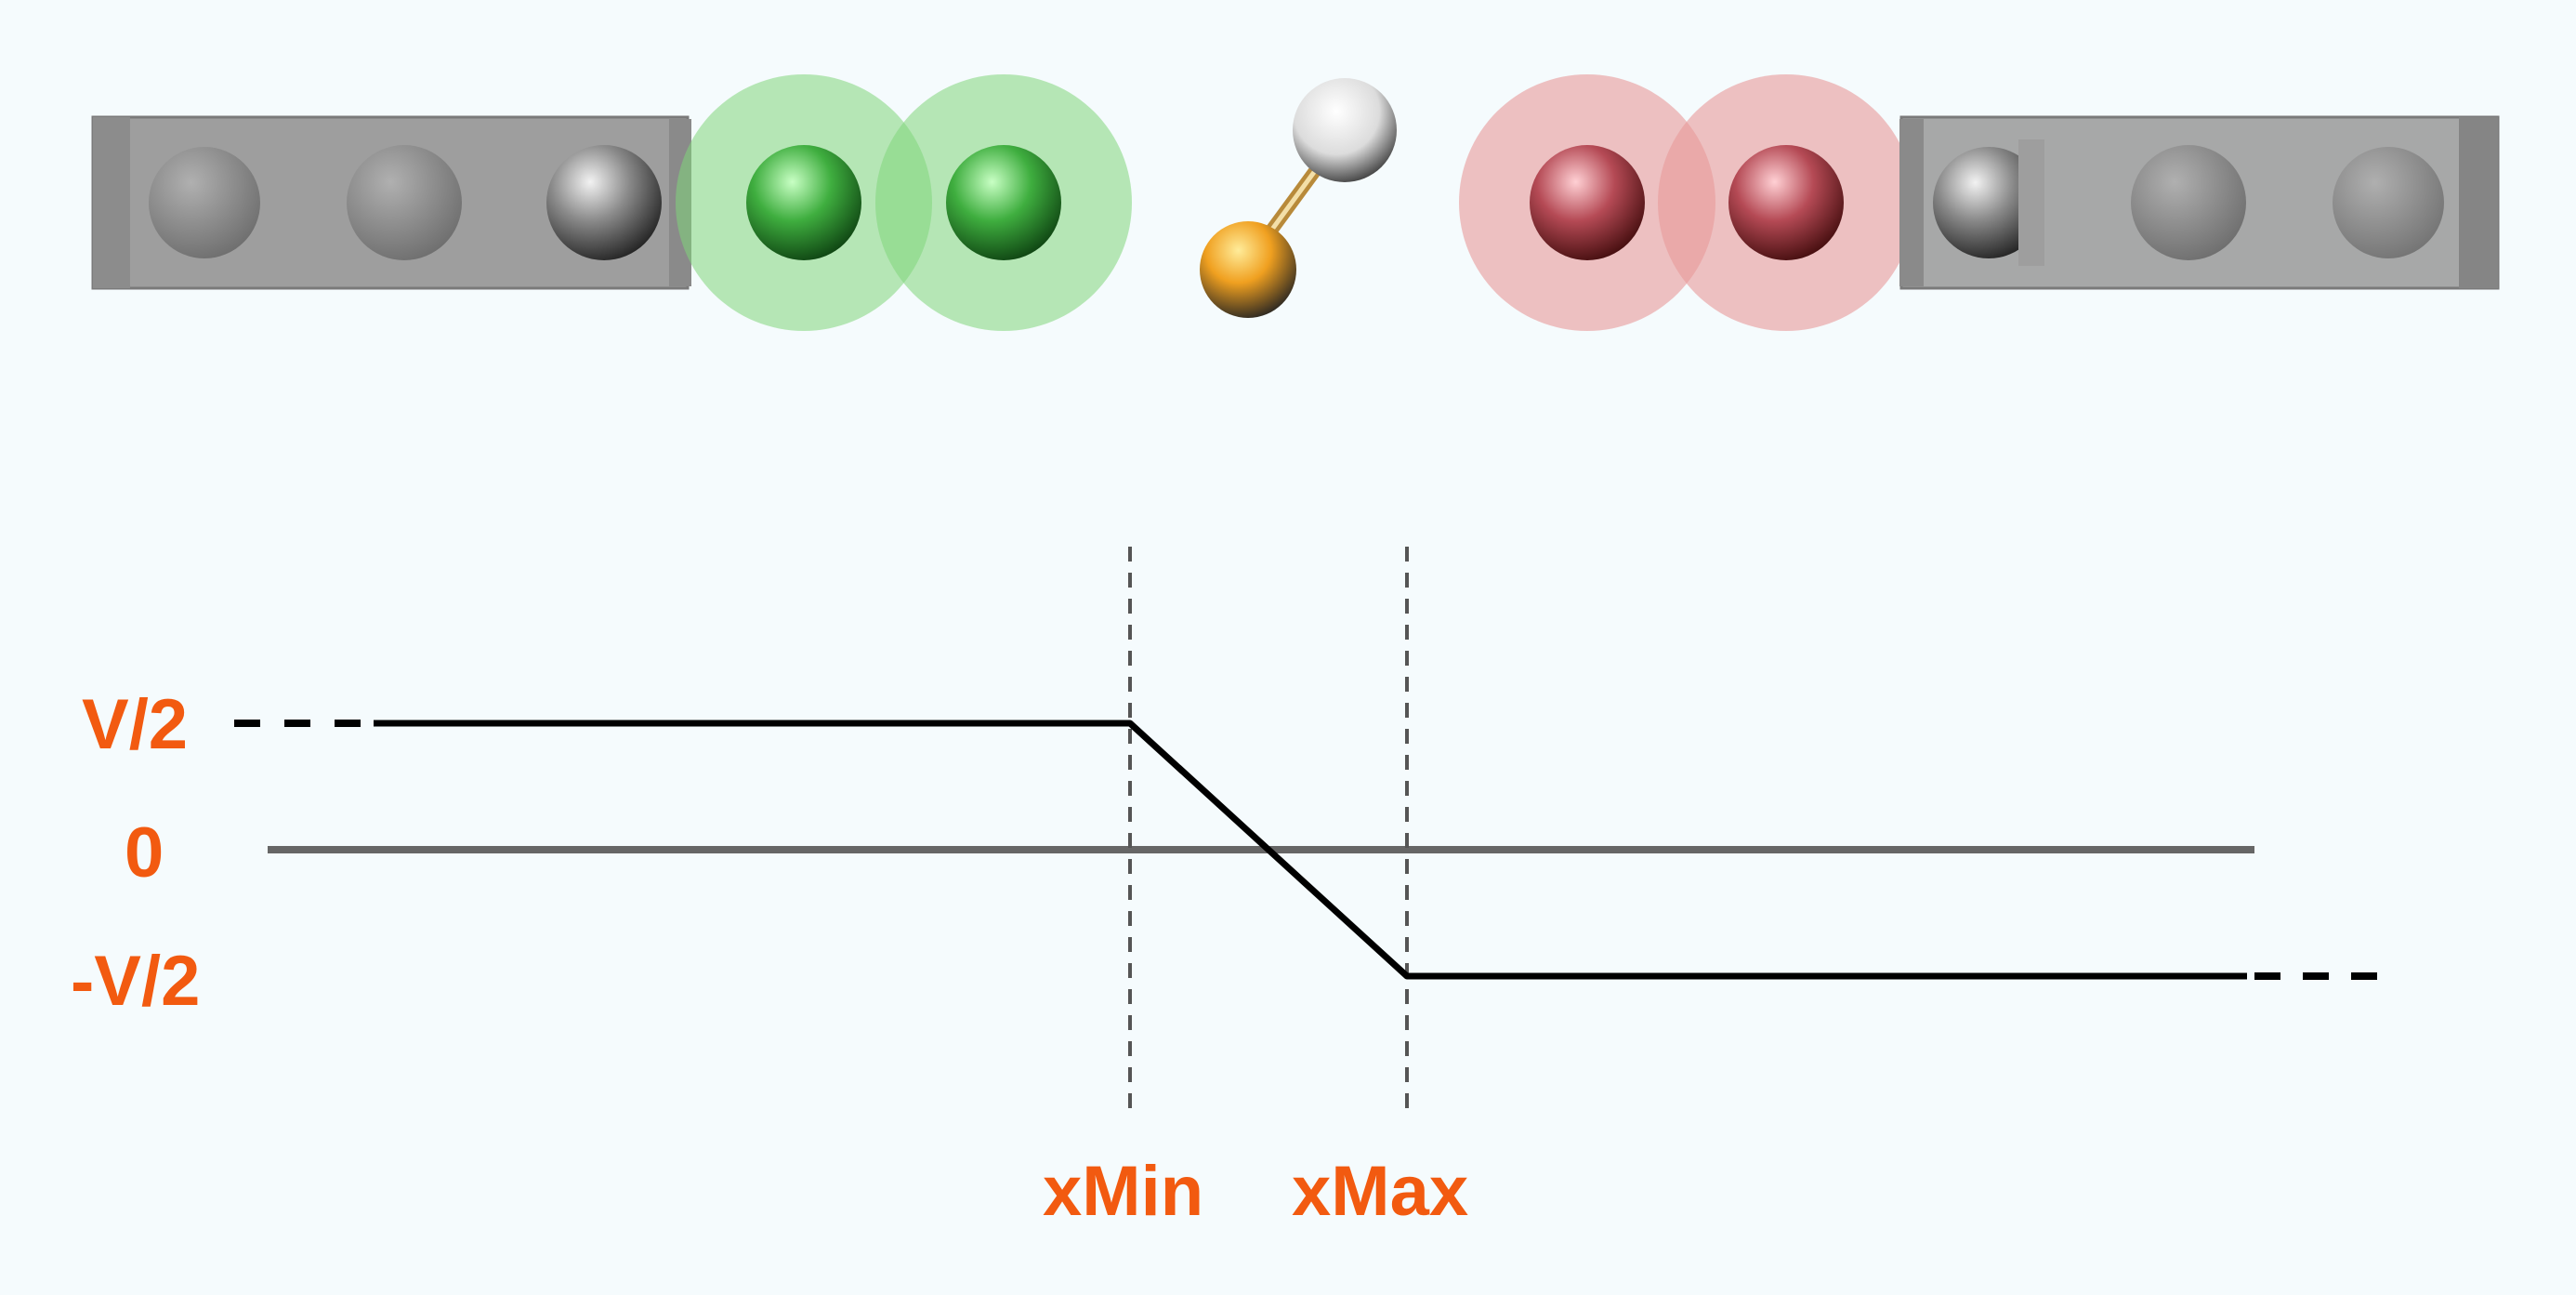 The width and height of the screenshot is (2576, 1295). What do you see at coordinates (1310, 850) in the screenshot?
I see `potential-profile-line` at bounding box center [1310, 850].